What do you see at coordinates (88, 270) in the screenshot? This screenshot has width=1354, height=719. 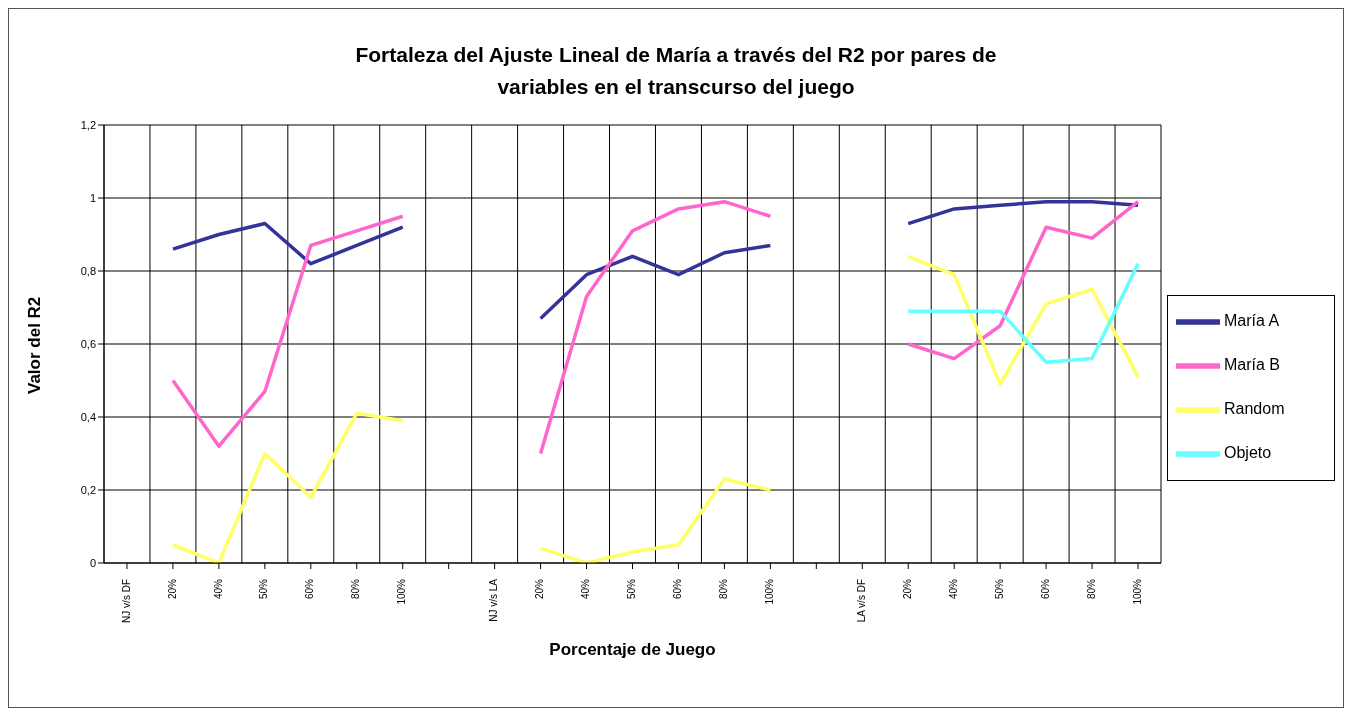 I see `y-tick-label: 0,8` at bounding box center [88, 270].